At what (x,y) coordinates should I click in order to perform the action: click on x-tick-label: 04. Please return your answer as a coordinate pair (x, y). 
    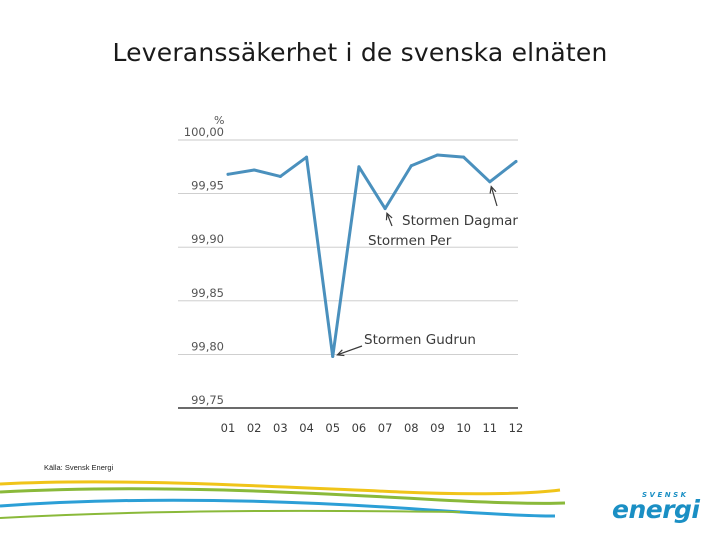
    Looking at the image, I should click on (306, 428).